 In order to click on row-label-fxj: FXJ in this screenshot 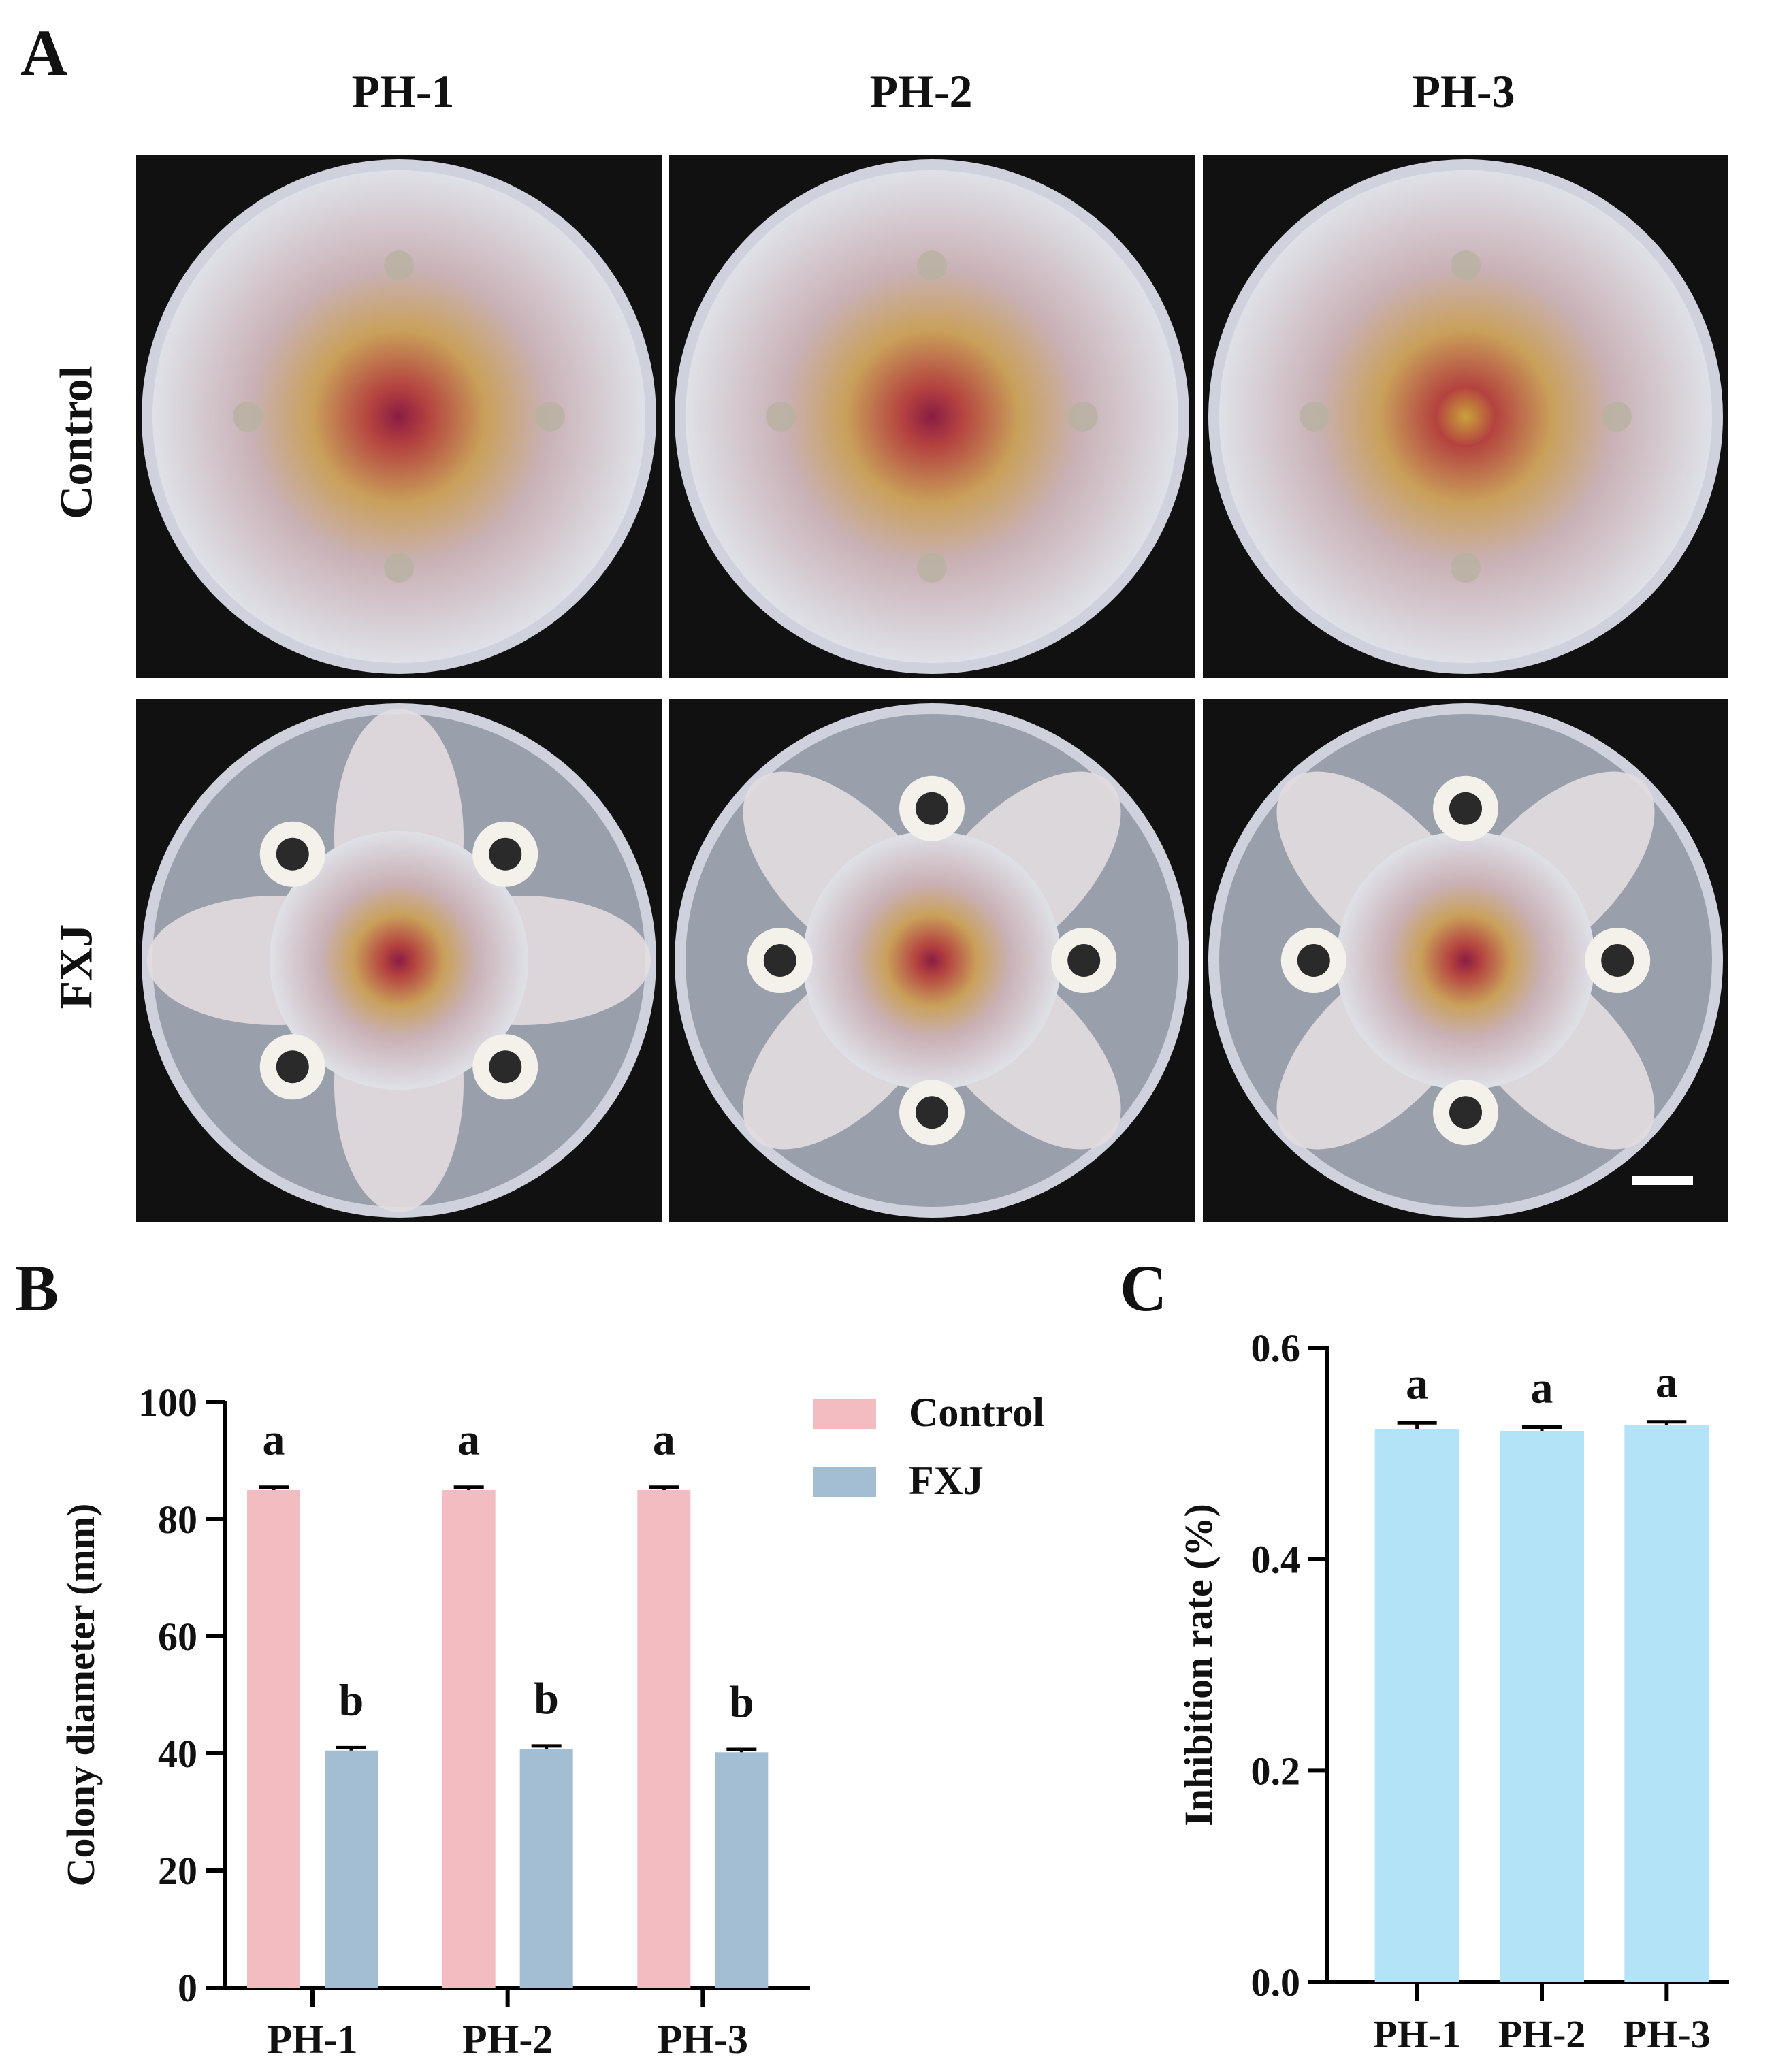, I will do `click(76, 966)`.